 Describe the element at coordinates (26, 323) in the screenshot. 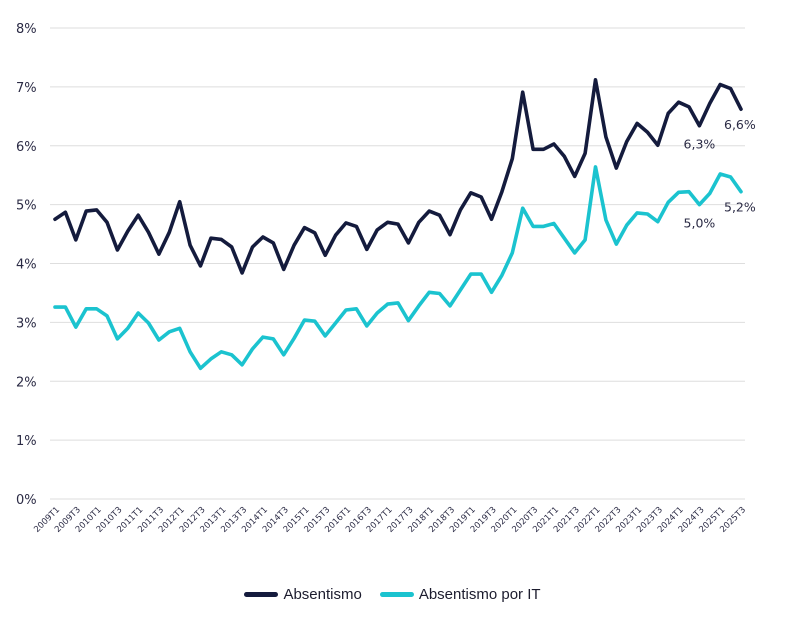

I see `y-tick-label: 3%` at that location.